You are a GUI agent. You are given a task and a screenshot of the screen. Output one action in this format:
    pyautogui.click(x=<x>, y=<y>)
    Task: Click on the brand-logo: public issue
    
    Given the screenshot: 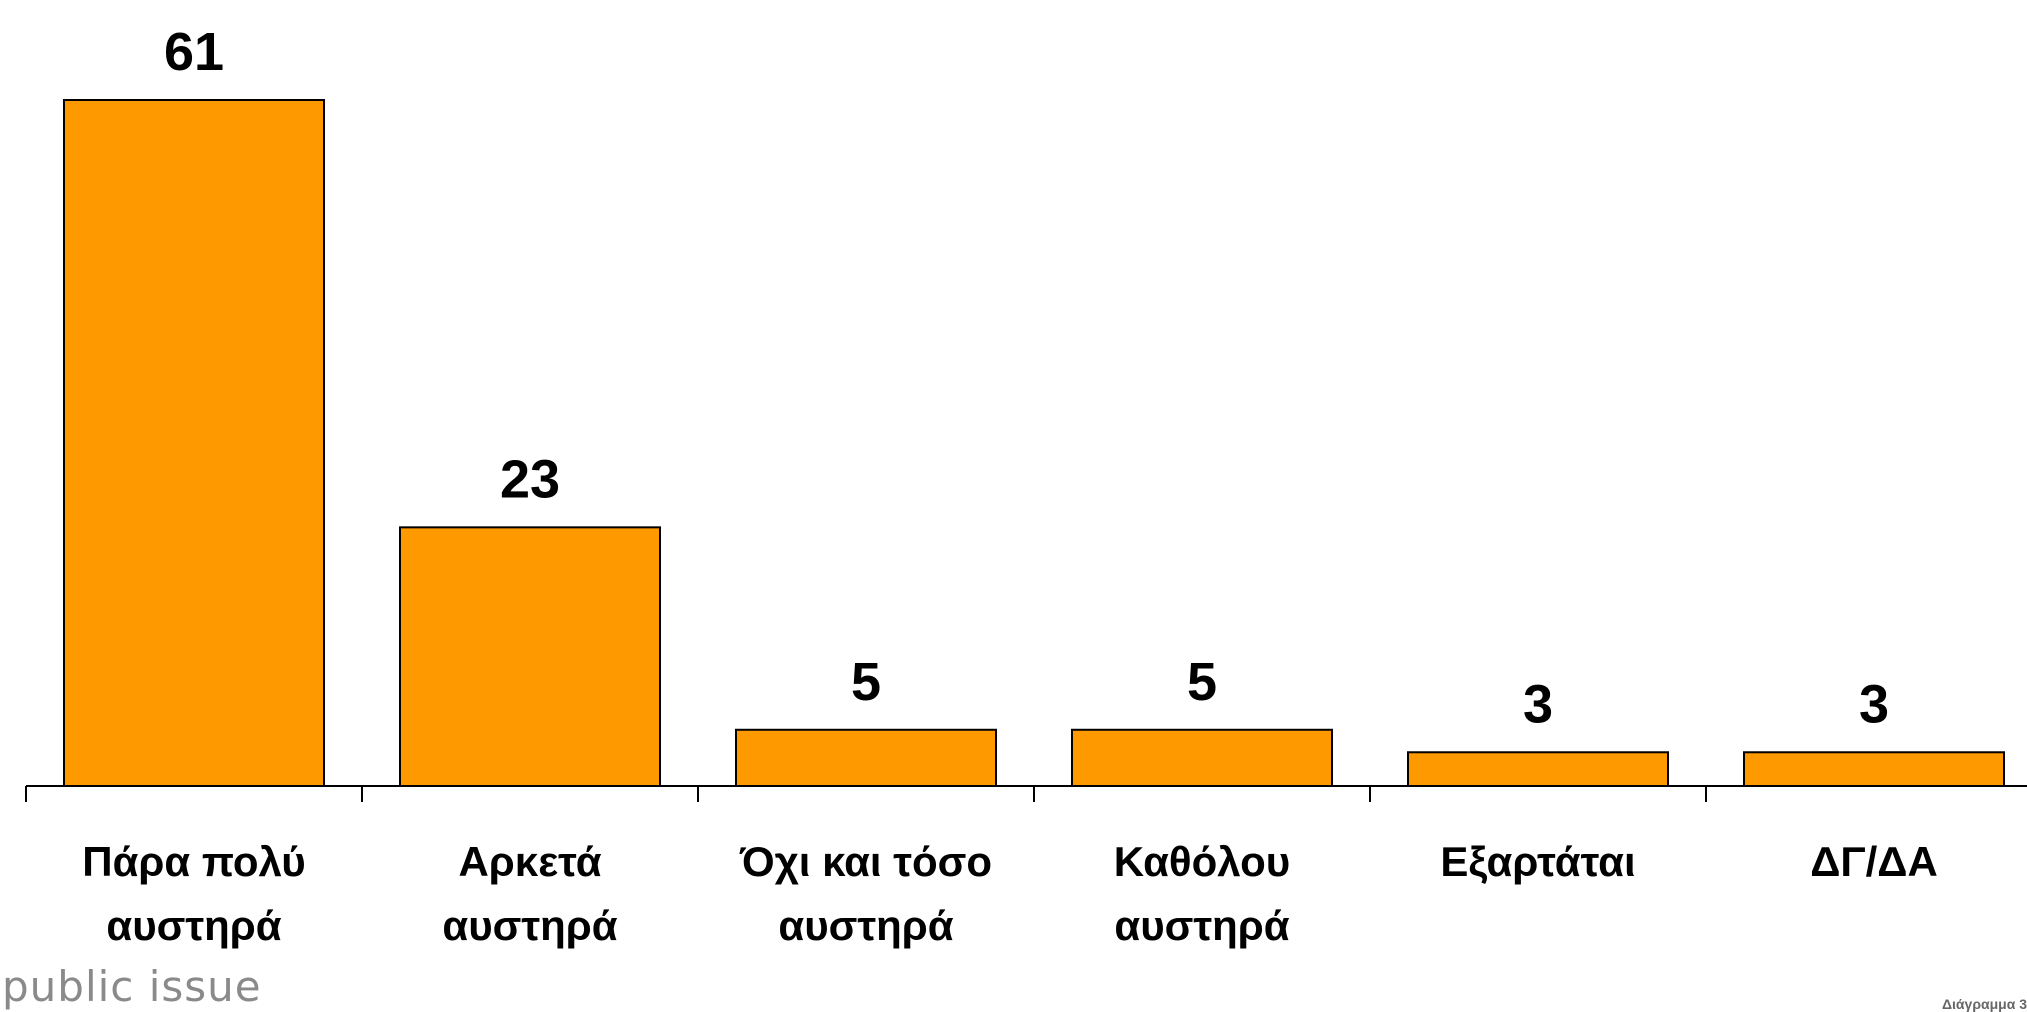 What is the action you would take?
    pyautogui.click(x=132, y=986)
    